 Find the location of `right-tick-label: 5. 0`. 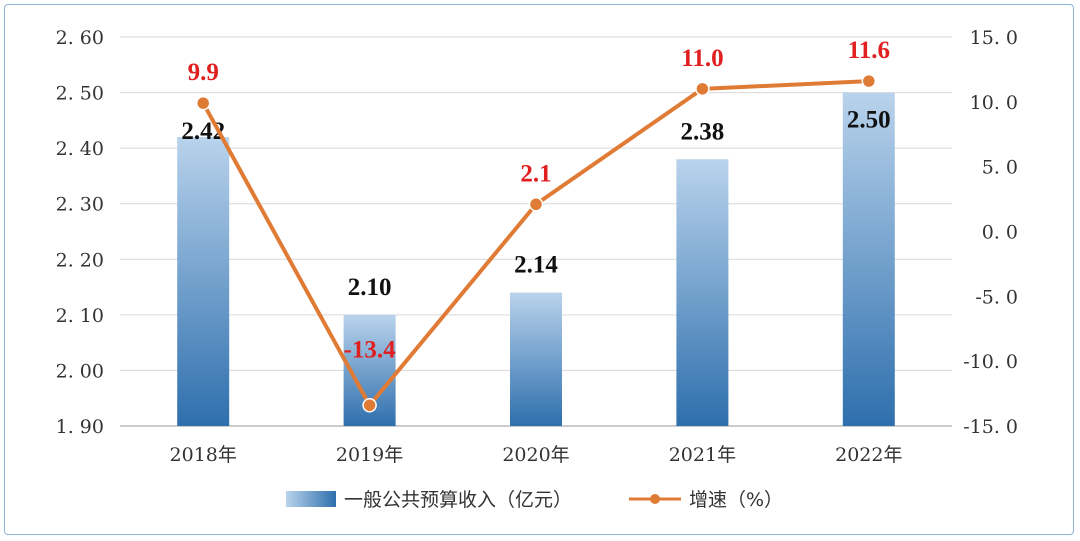

right-tick-label: 5. 0 is located at coordinates (1000, 168).